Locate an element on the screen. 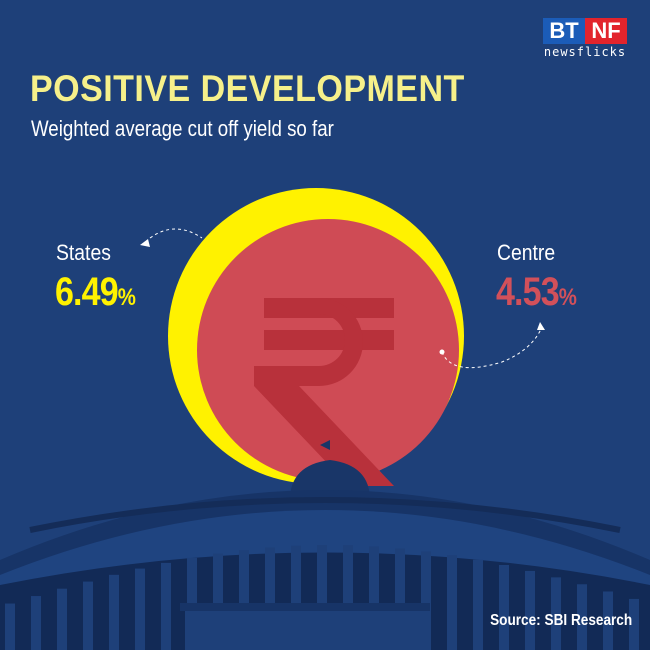  page-subtitle: Weighted average cut off yield so far is located at coordinates (182, 128).